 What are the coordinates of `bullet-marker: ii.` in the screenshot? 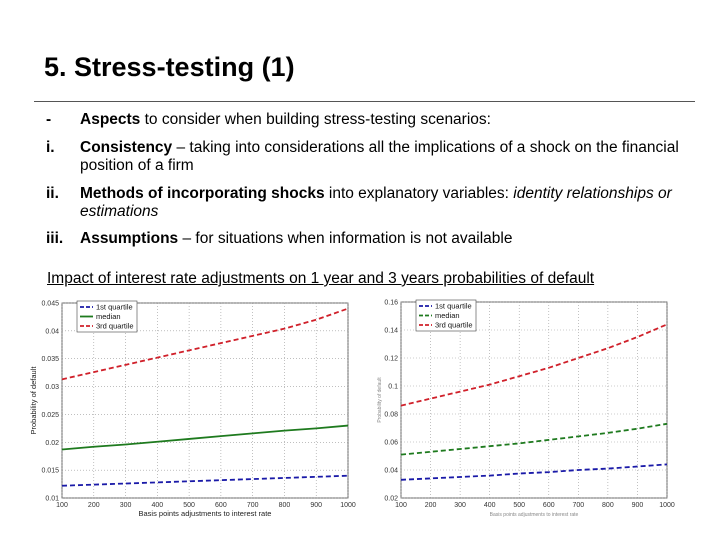 It's located at (52, 193).